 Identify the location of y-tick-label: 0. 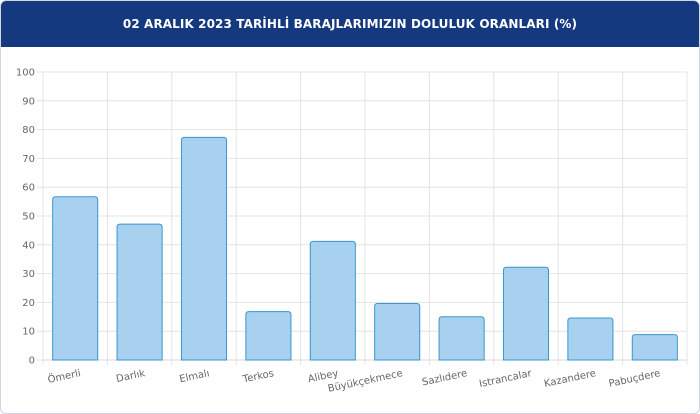
(32, 361).